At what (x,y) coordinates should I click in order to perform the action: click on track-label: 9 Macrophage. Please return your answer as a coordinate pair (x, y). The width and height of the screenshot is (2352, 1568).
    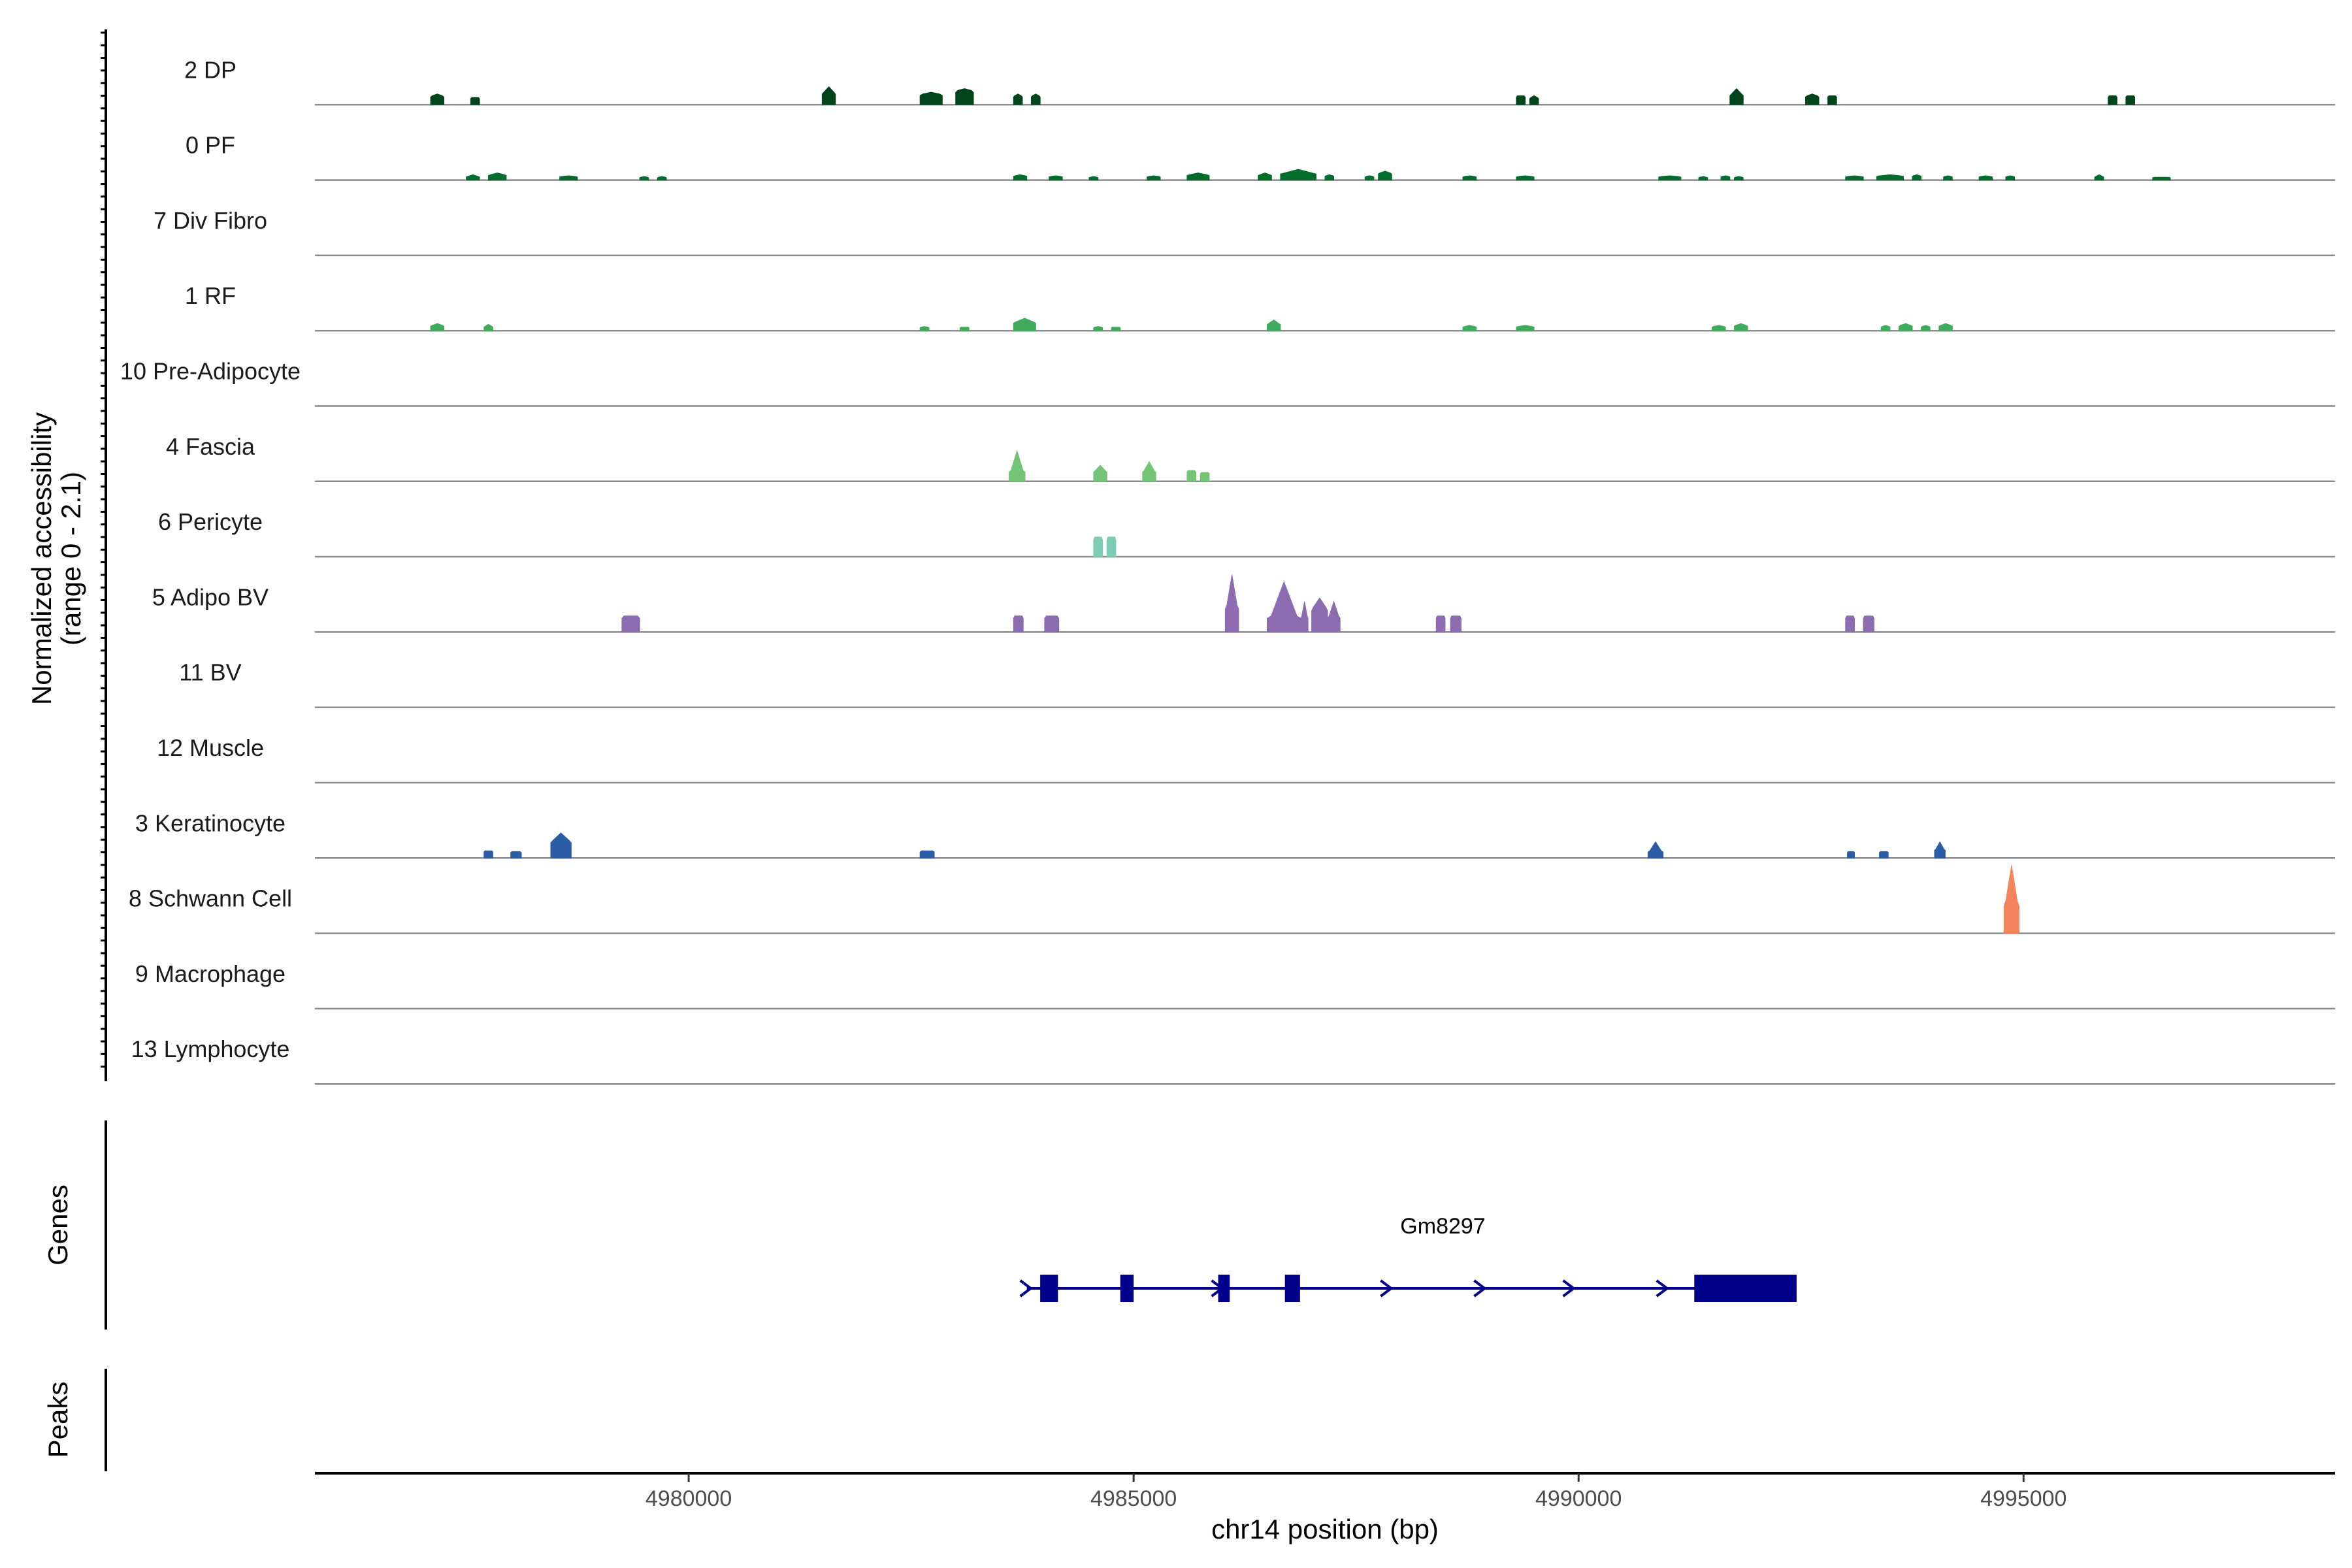
    Looking at the image, I should click on (210, 973).